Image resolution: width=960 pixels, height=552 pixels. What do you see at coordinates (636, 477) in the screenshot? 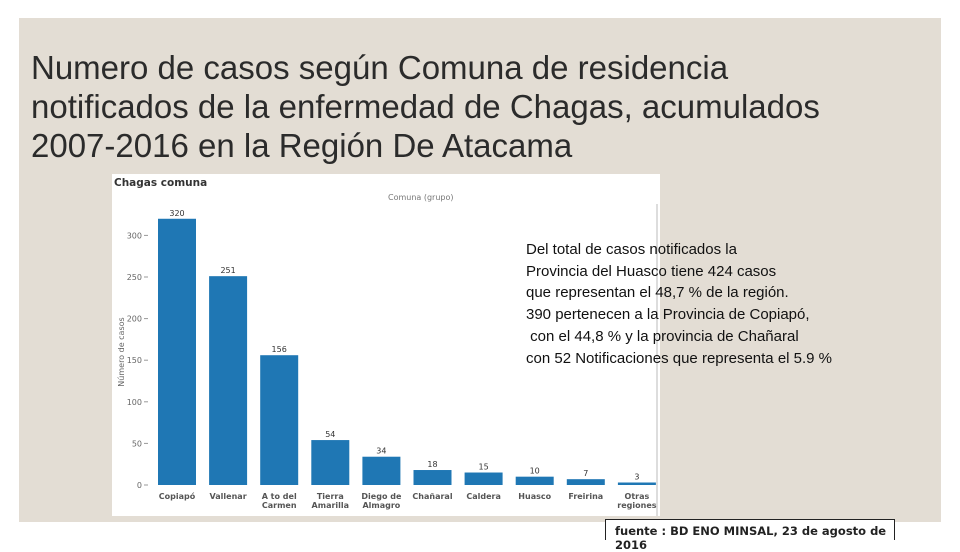
I see `bar-data-label: 3` at bounding box center [636, 477].